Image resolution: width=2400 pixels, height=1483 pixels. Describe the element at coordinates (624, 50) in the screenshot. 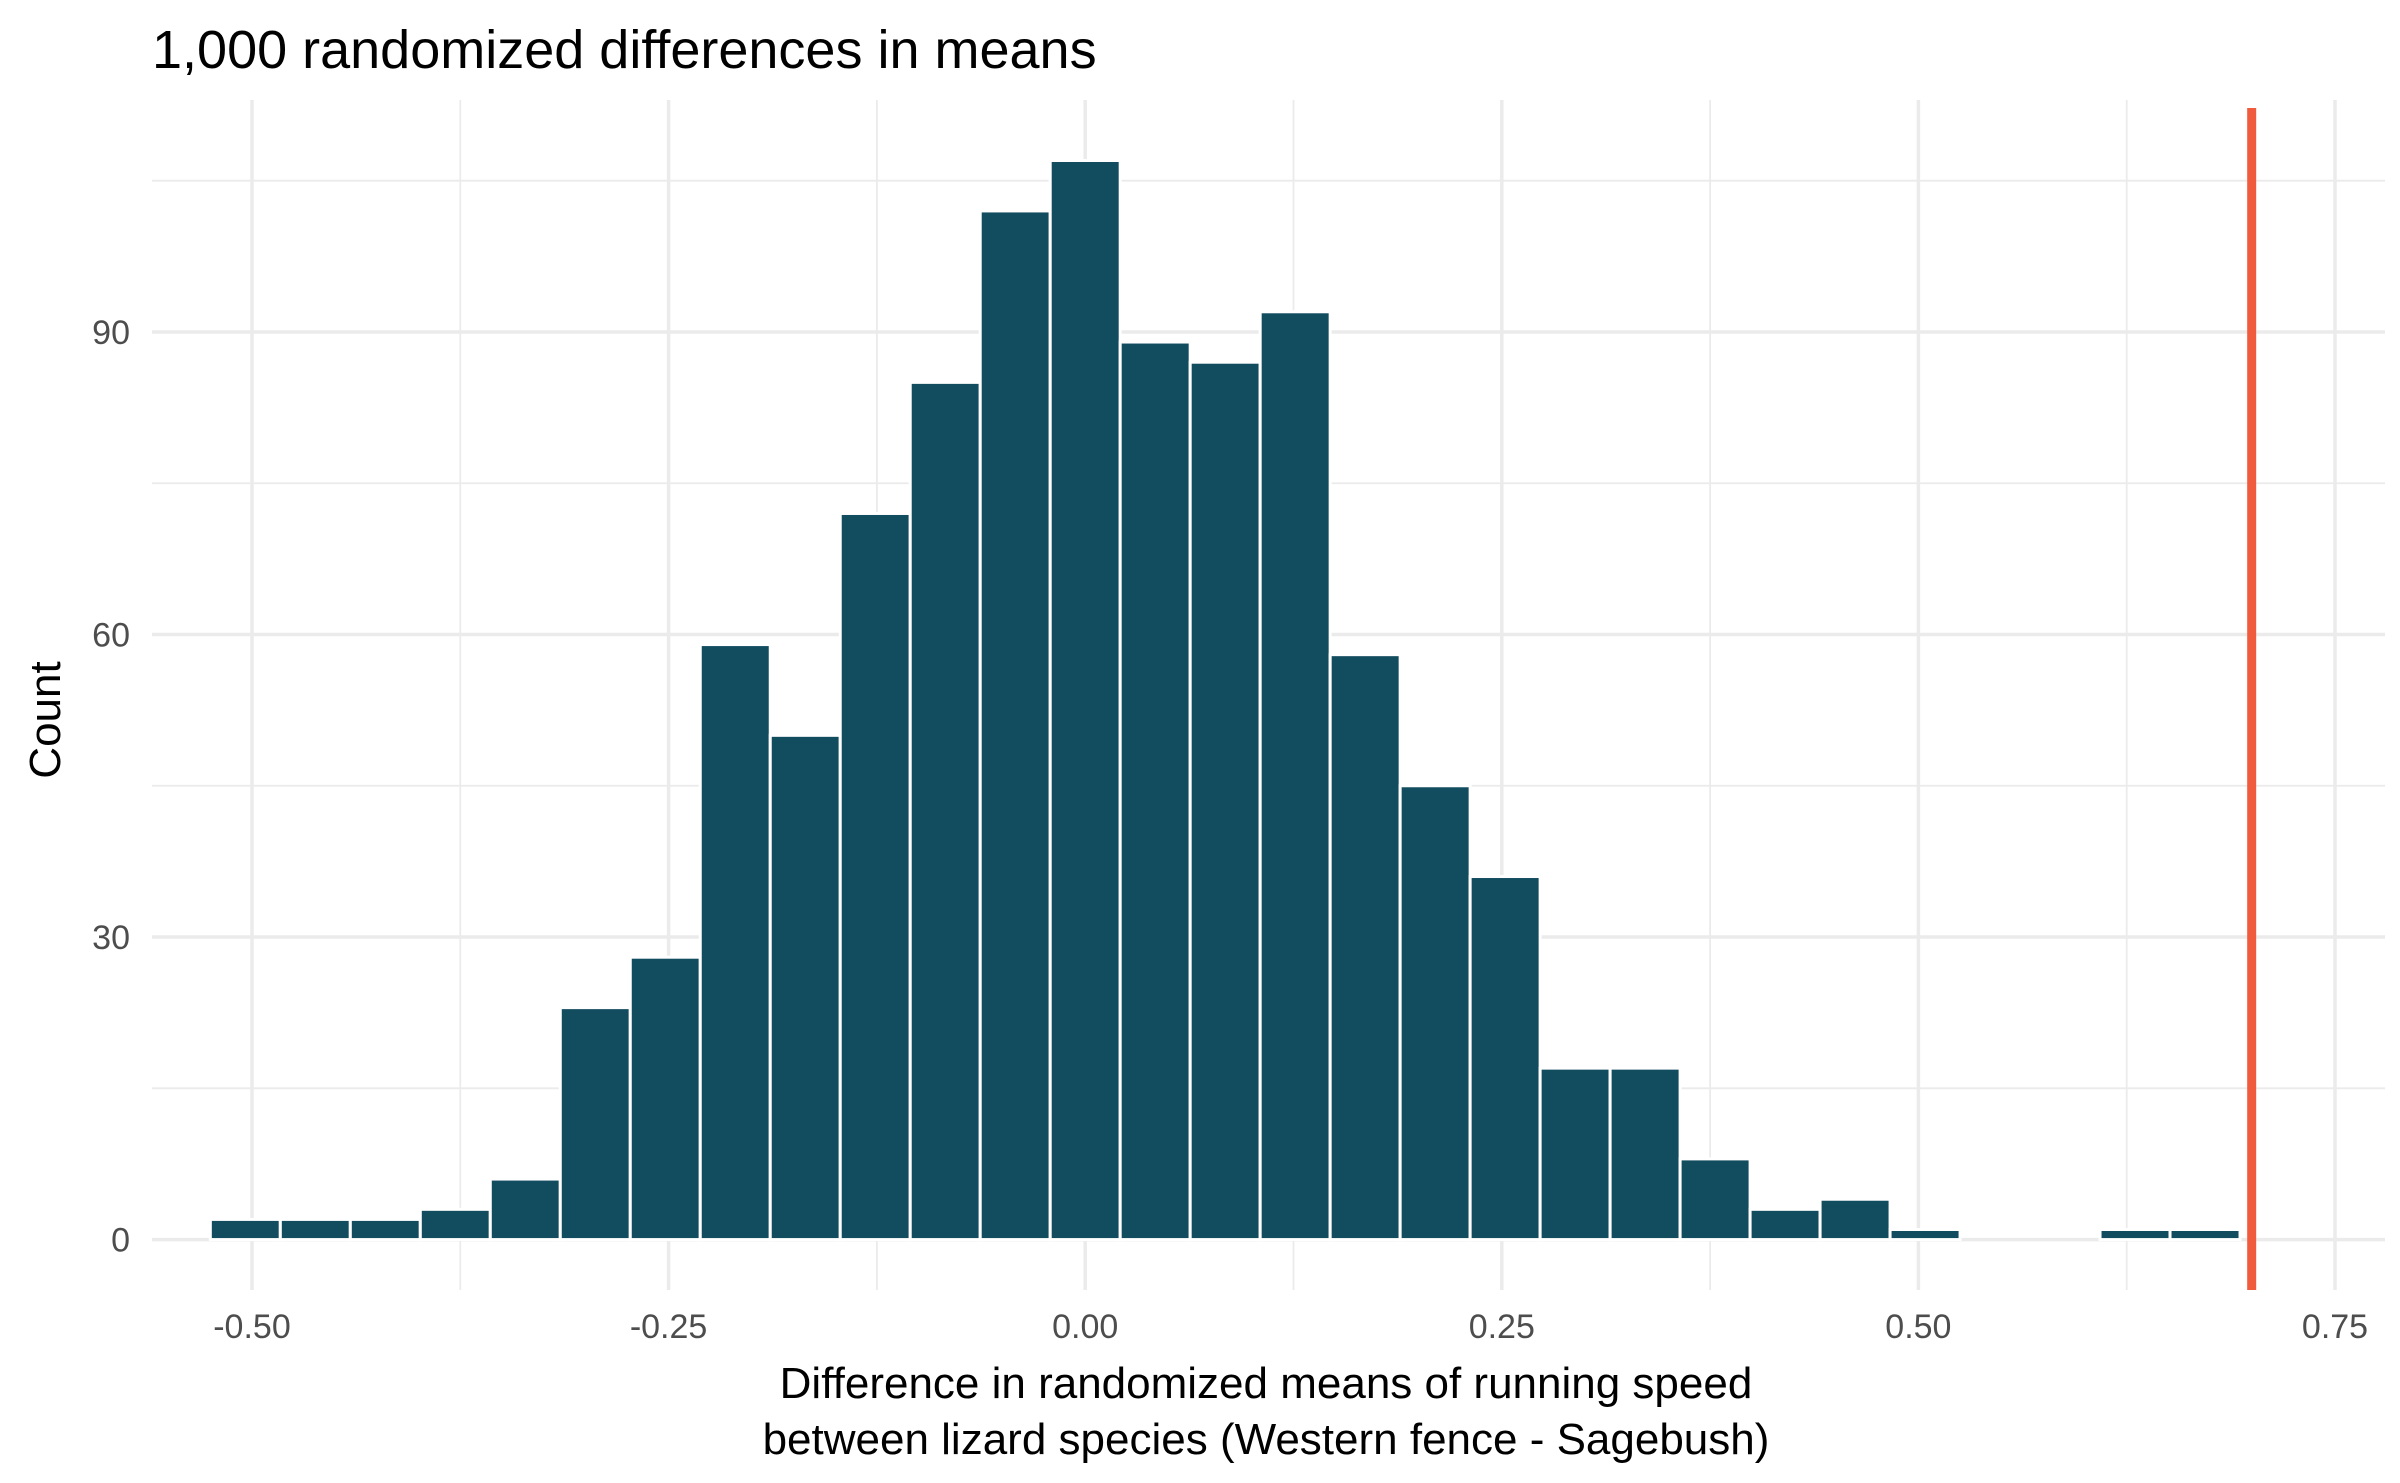

I see `chart-title: 1,000 randomized differences in means` at that location.